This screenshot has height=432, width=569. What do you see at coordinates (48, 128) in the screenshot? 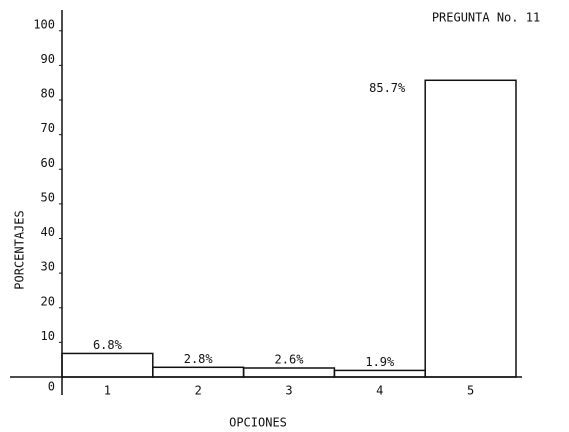
I see `y-tick-label: 70` at bounding box center [48, 128].